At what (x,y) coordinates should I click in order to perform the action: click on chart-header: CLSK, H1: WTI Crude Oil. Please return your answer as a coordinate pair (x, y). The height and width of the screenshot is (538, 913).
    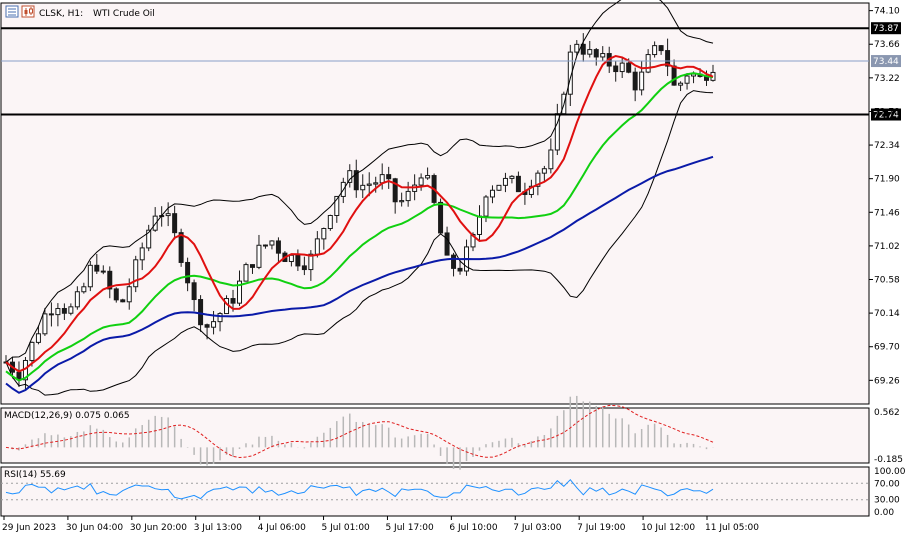
    Looking at the image, I should click on (80, 12).